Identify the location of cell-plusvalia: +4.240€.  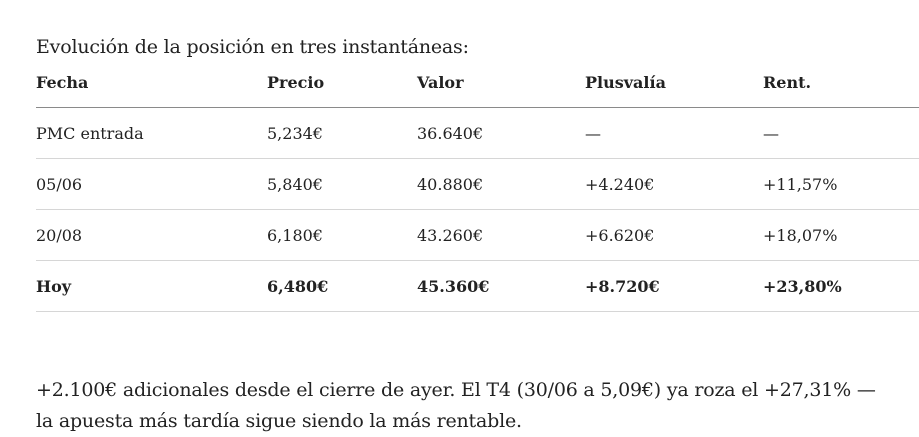
(674, 184).